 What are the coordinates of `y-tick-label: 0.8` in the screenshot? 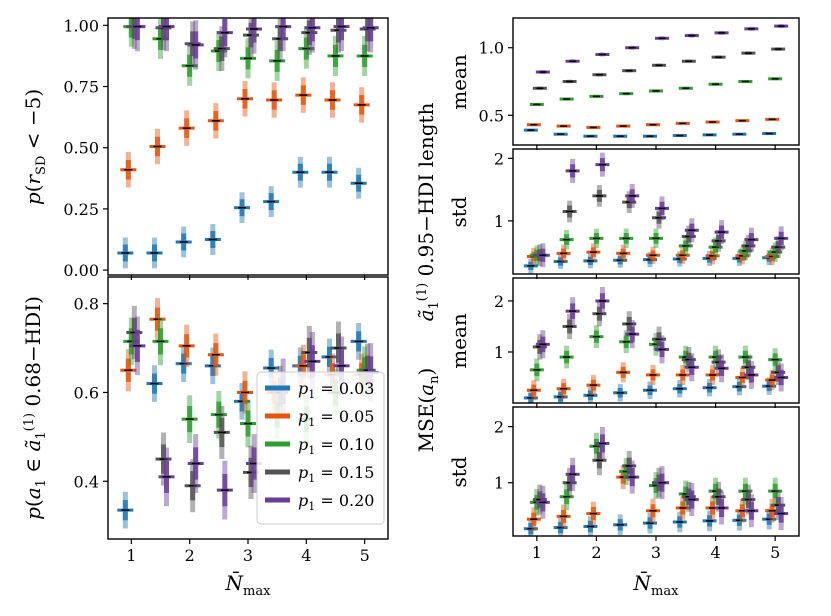 It's located at (86, 304).